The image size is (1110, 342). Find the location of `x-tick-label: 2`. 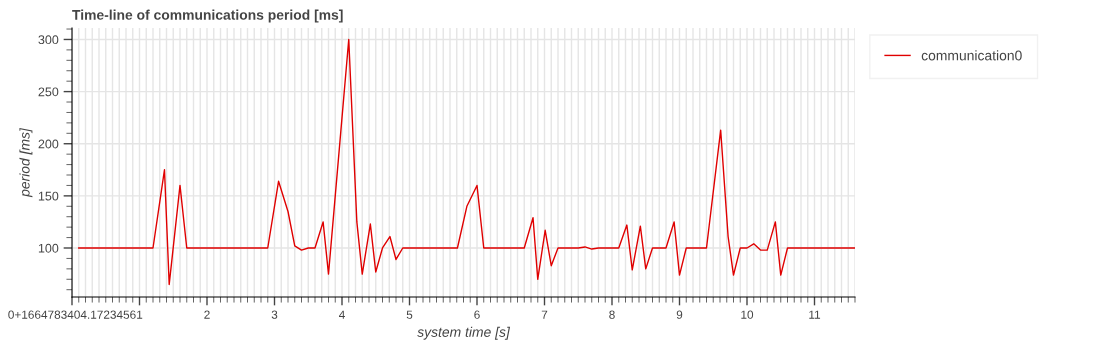

x-tick-label: 2 is located at coordinates (207, 314).